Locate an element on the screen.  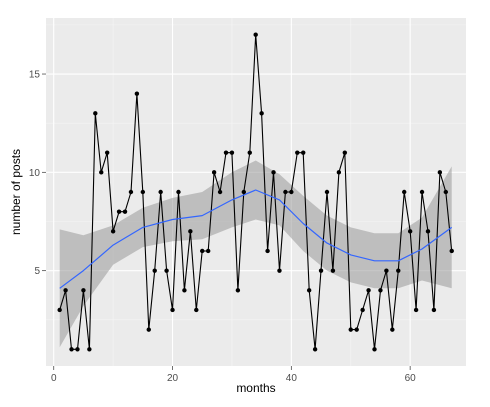
x-tick-label: 60 is located at coordinates (411, 378).